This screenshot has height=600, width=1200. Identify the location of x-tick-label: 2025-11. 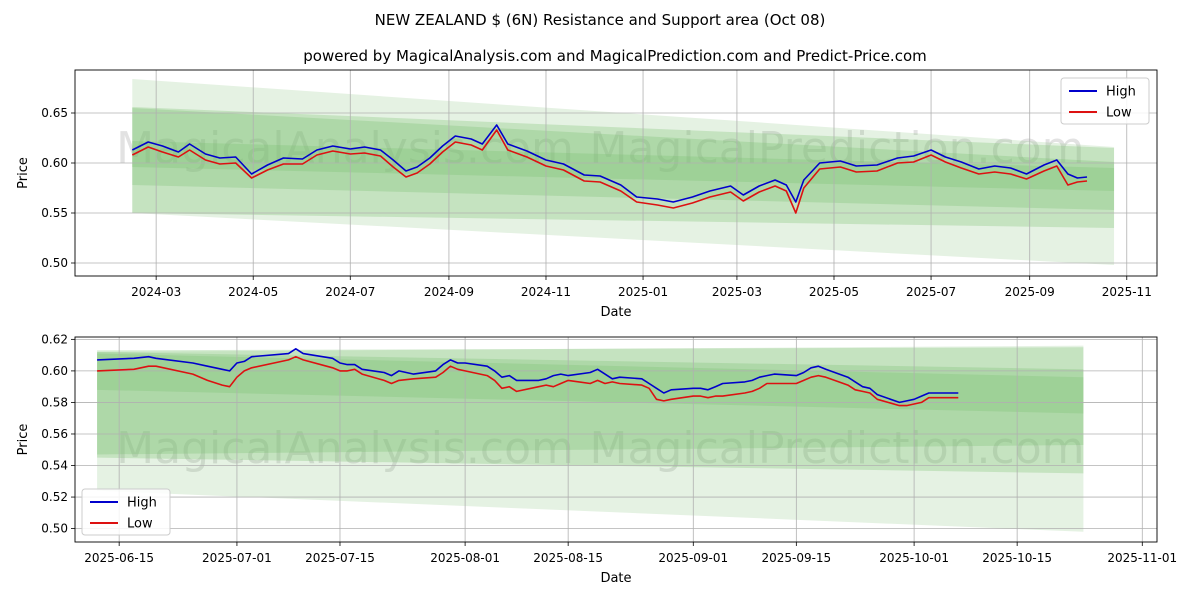
(1127, 292).